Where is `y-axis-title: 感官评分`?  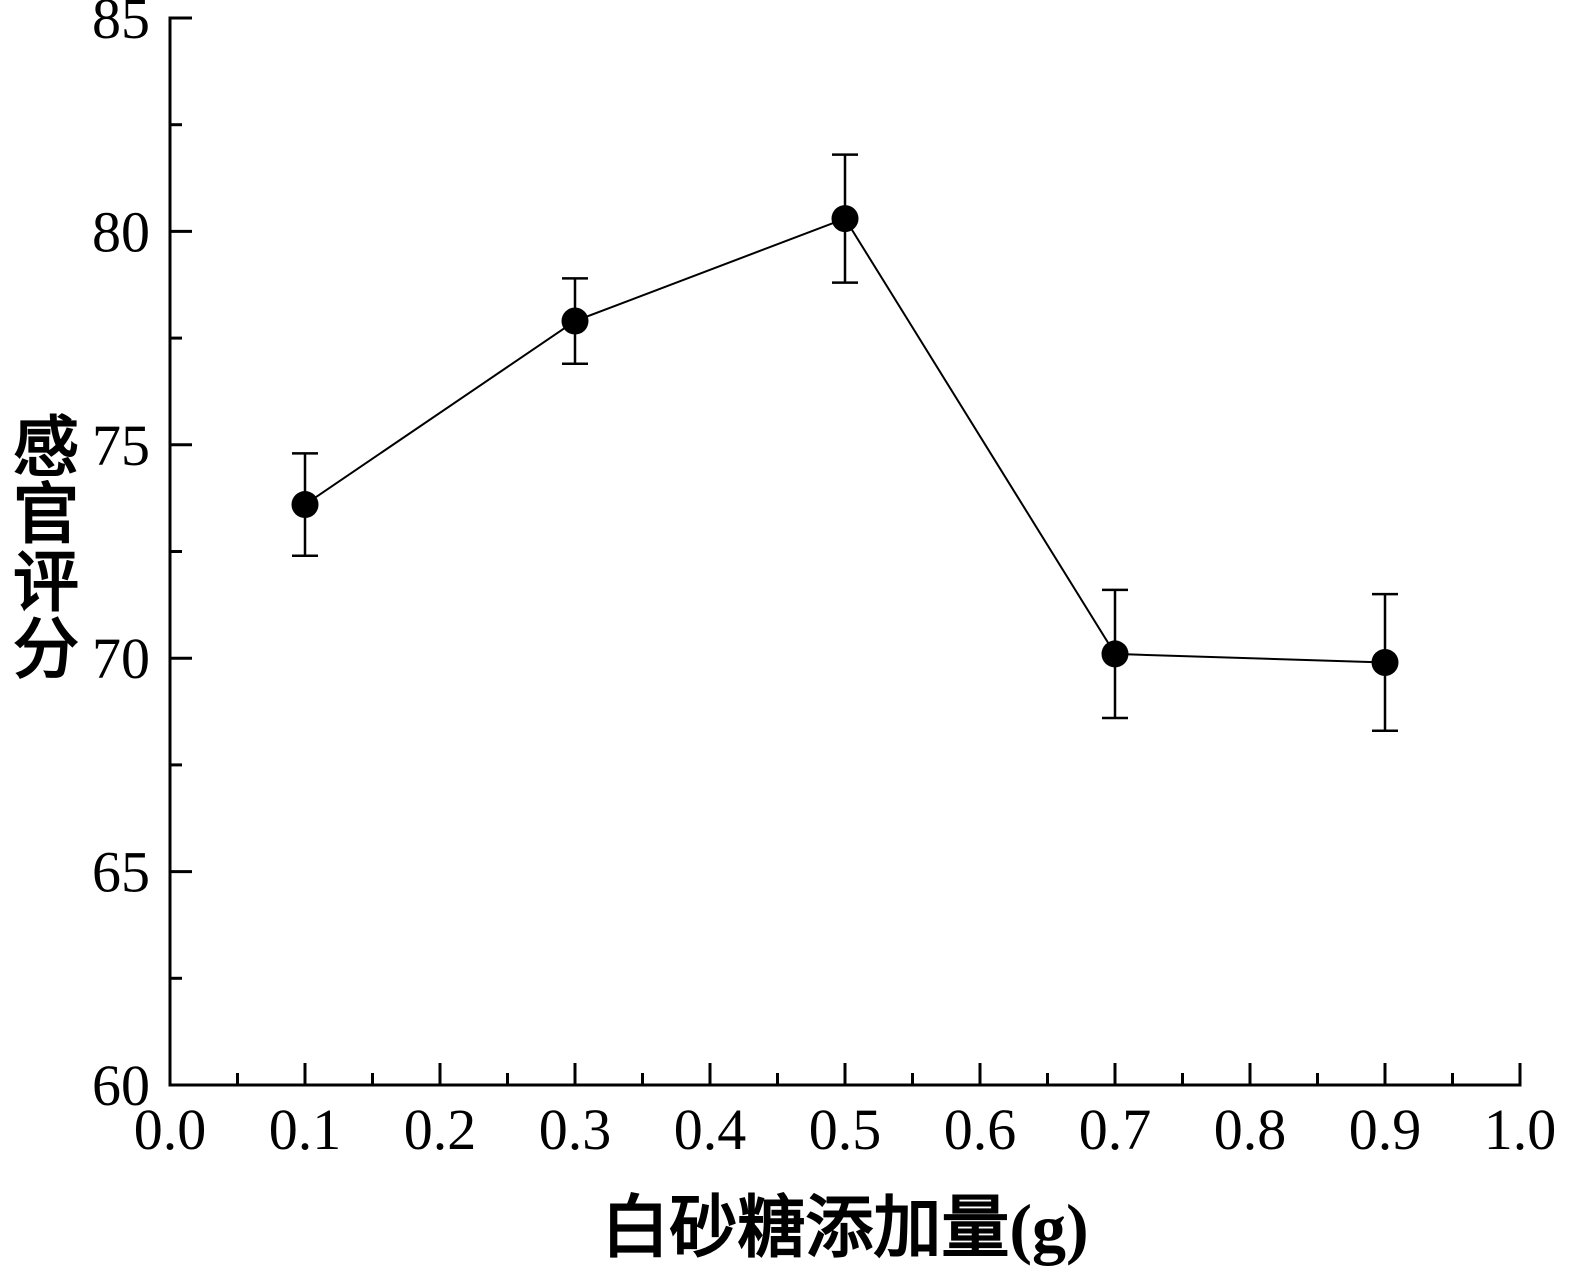
y-axis-title: 感官评分 is located at coordinates (46, 549).